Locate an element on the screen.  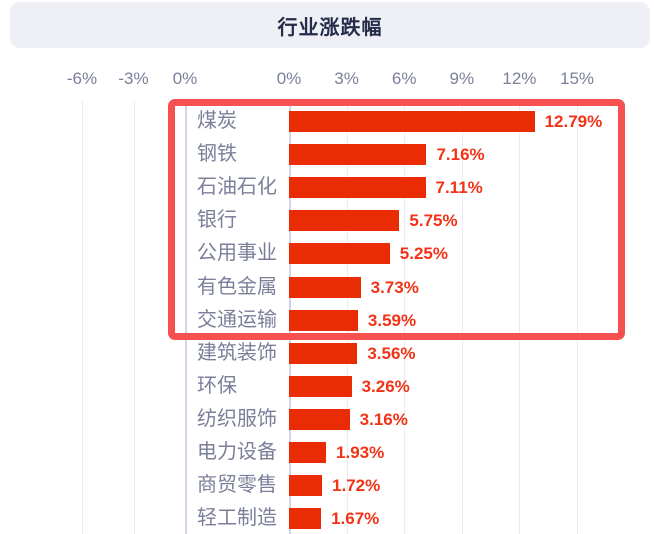
chart-title-bar: 行业涨跌幅 is located at coordinates (330, 25).